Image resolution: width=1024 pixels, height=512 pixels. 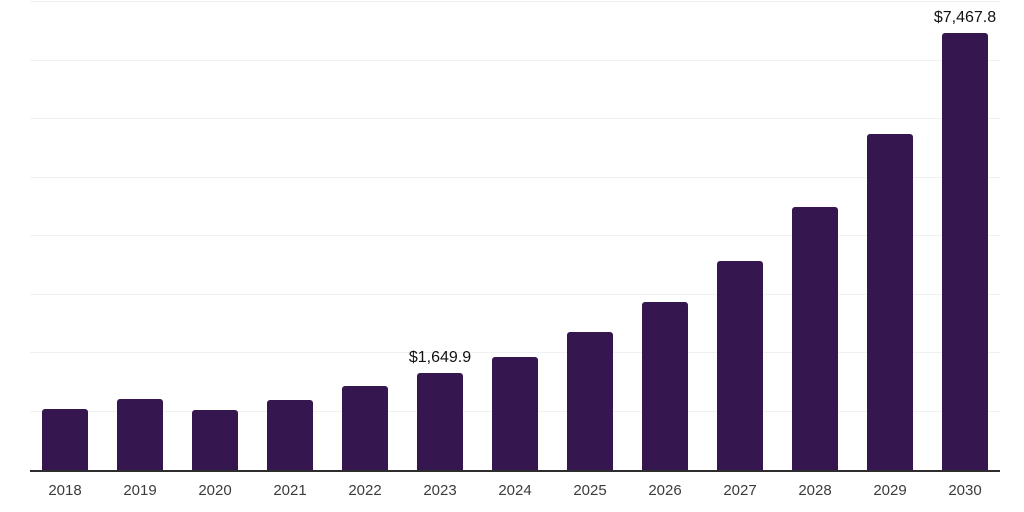 I want to click on bar-column: $7,467.8 2030, so click(x=965, y=250).